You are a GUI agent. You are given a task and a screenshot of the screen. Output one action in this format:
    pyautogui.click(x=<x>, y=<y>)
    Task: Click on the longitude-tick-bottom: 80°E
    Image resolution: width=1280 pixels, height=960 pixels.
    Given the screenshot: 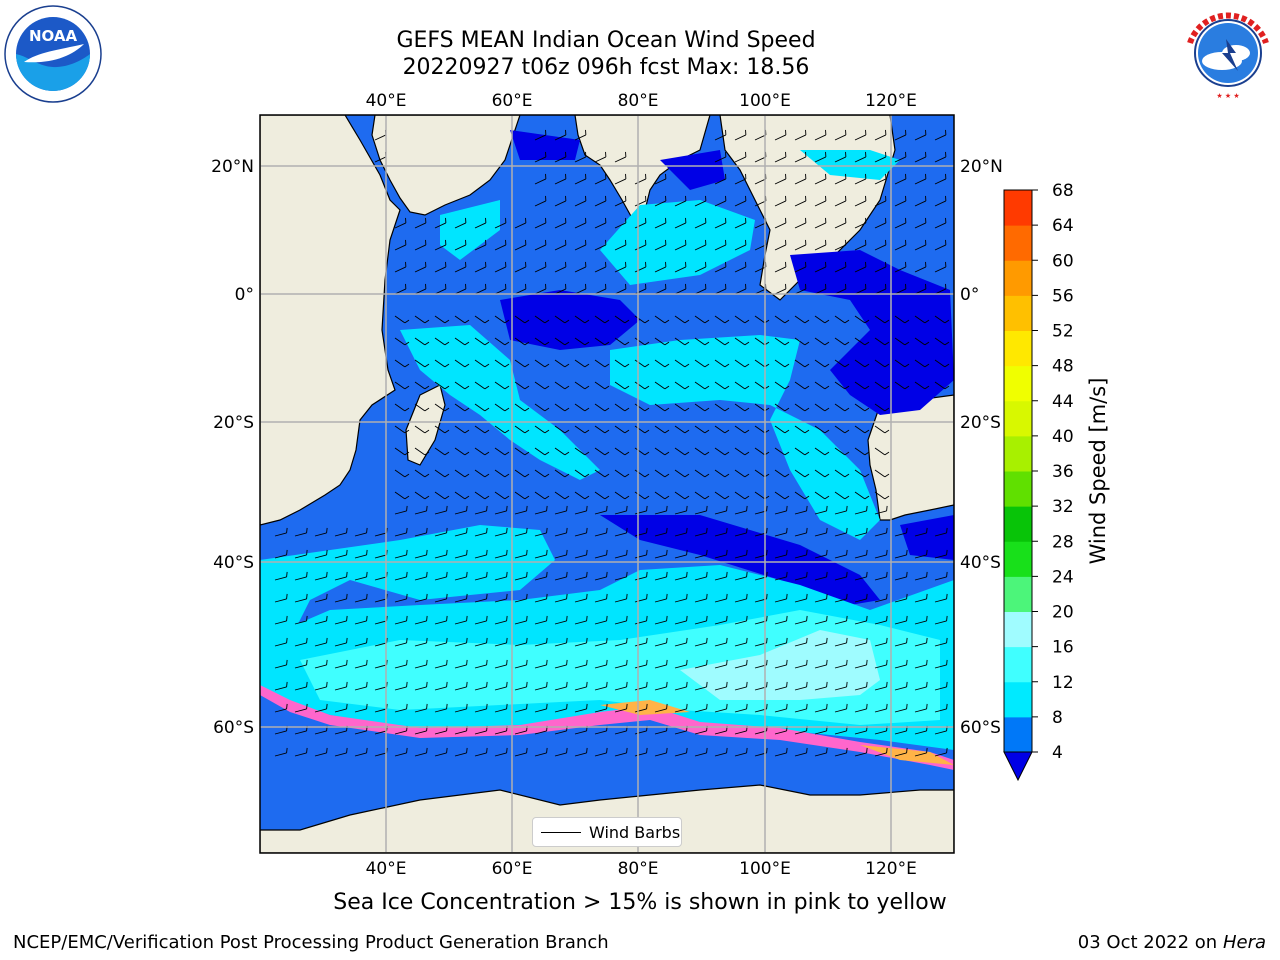 What is the action you would take?
    pyautogui.click(x=638, y=869)
    